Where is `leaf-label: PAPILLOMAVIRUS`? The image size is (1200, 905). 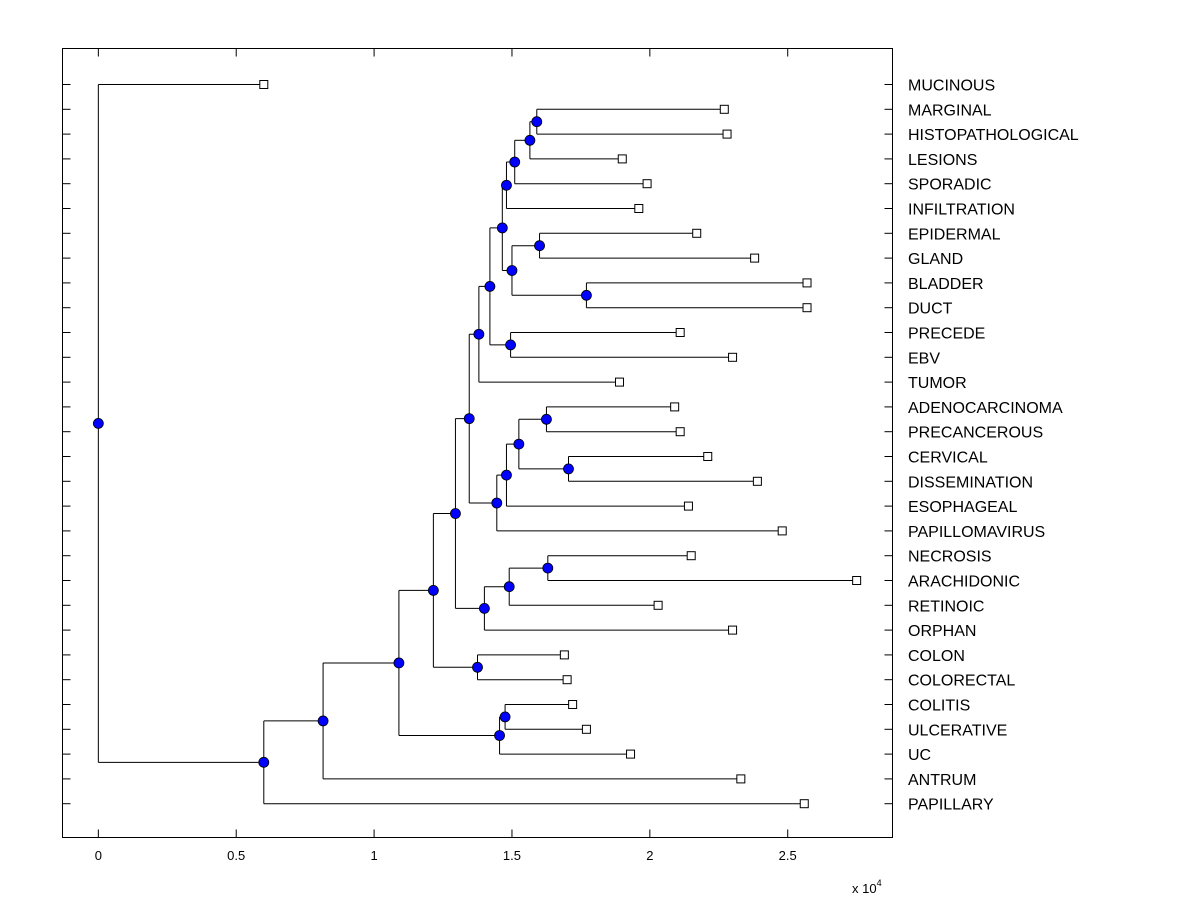 leaf-label: PAPILLOMAVIRUS is located at coordinates (976, 532).